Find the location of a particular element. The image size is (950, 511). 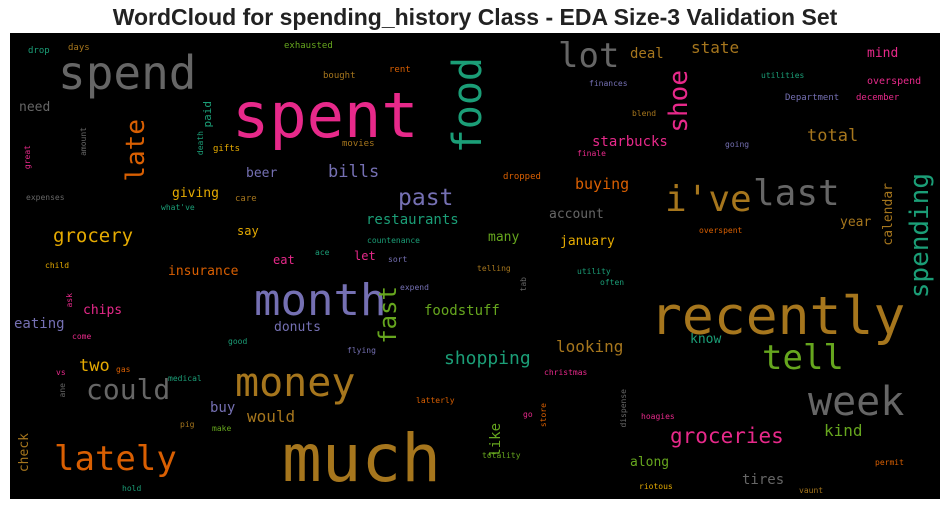

word-need: need is located at coordinates (35, 107).